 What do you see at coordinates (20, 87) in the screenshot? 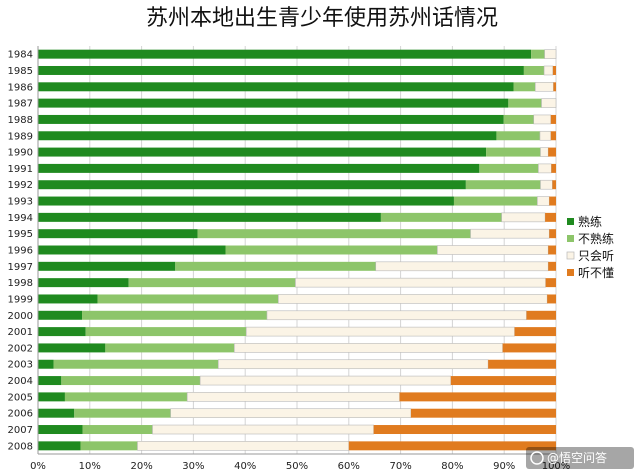
I see `y-tick-label: 1986` at bounding box center [20, 87].